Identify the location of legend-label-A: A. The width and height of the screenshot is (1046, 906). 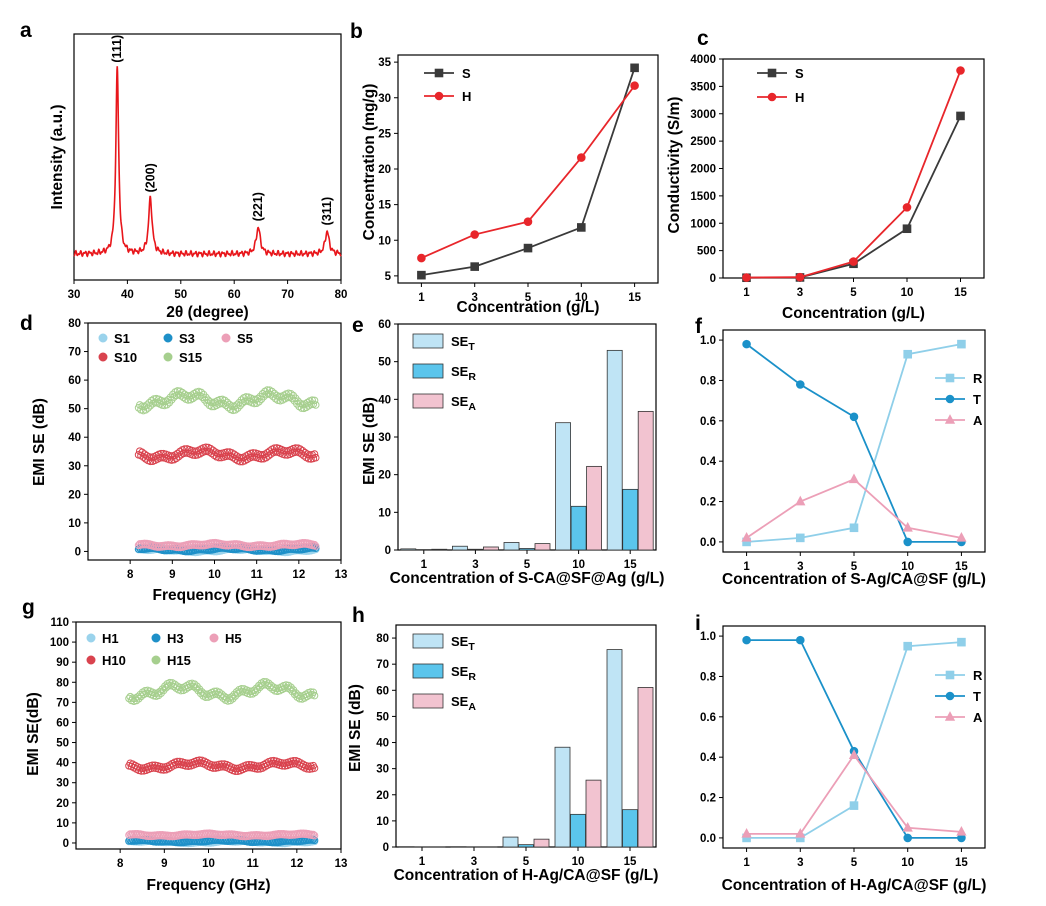
(978, 717).